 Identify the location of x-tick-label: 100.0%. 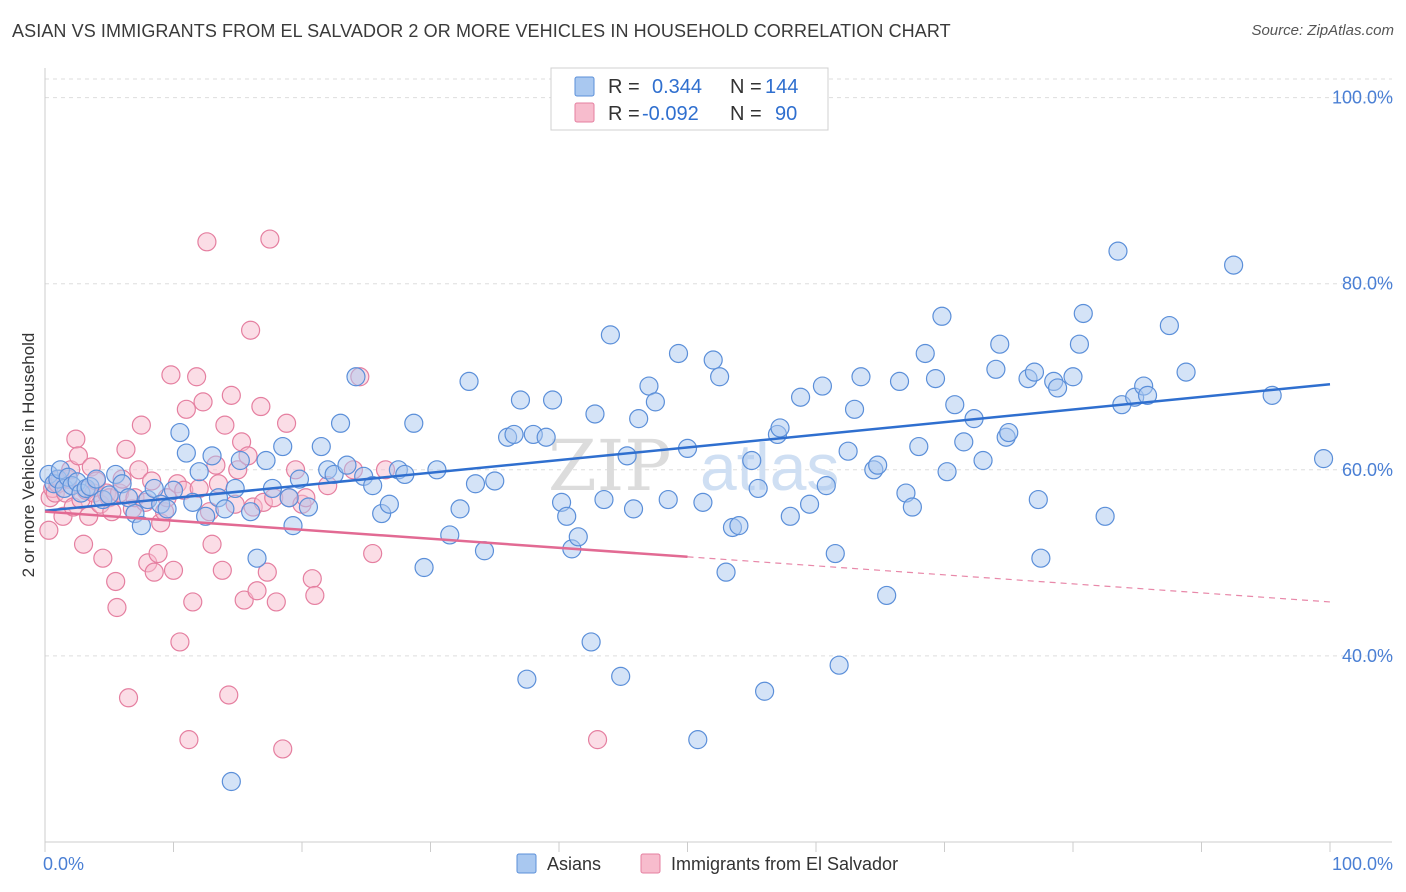
(1362, 864).